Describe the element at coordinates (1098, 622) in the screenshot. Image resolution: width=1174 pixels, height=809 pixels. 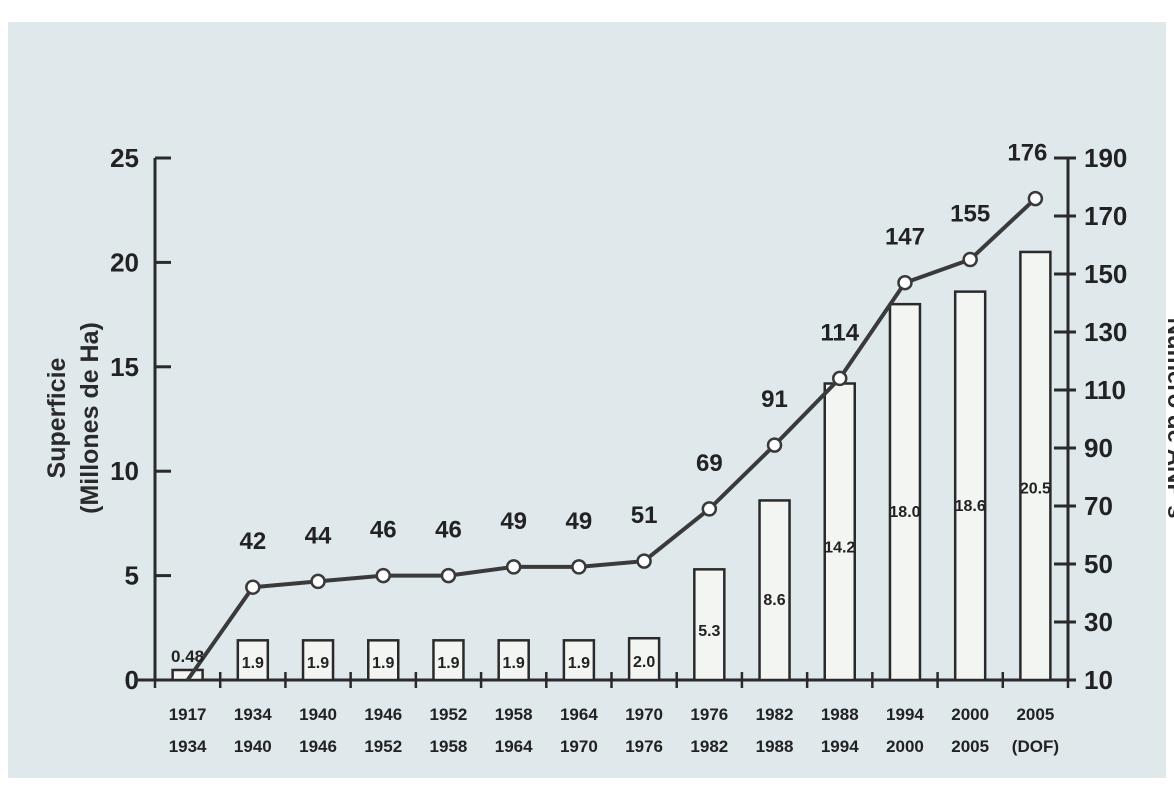
I see `right-tick-label: 30` at that location.